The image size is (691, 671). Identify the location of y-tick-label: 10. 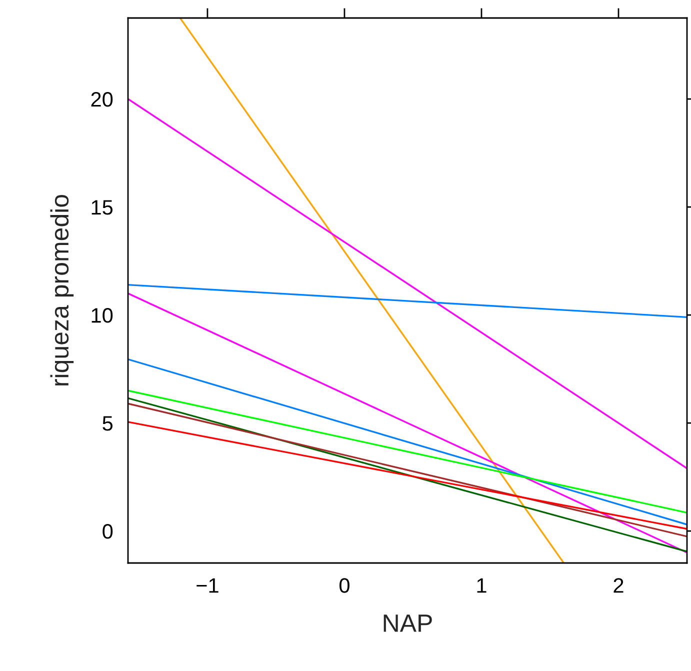
(102, 315).